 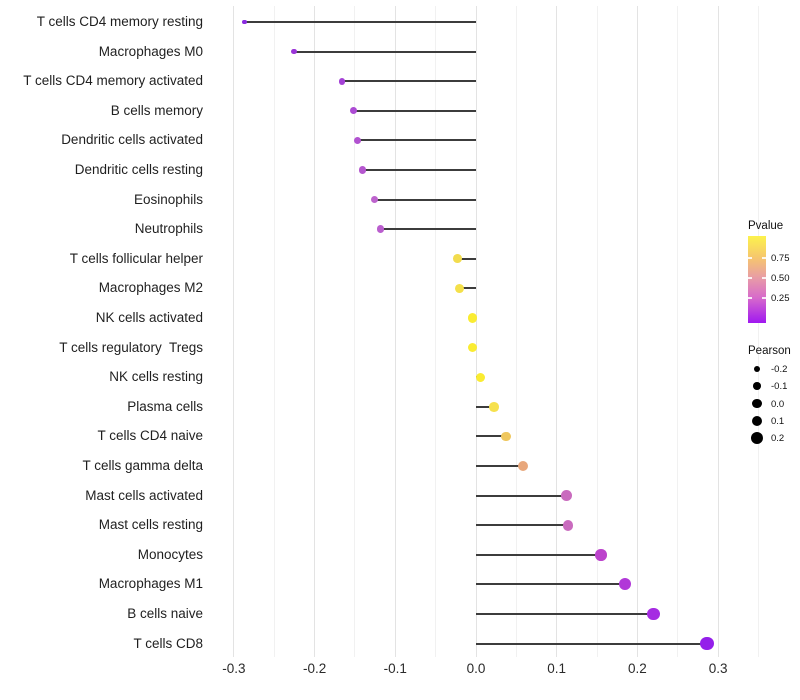 I want to click on category-label: T cells follicular helper, so click(x=136, y=258).